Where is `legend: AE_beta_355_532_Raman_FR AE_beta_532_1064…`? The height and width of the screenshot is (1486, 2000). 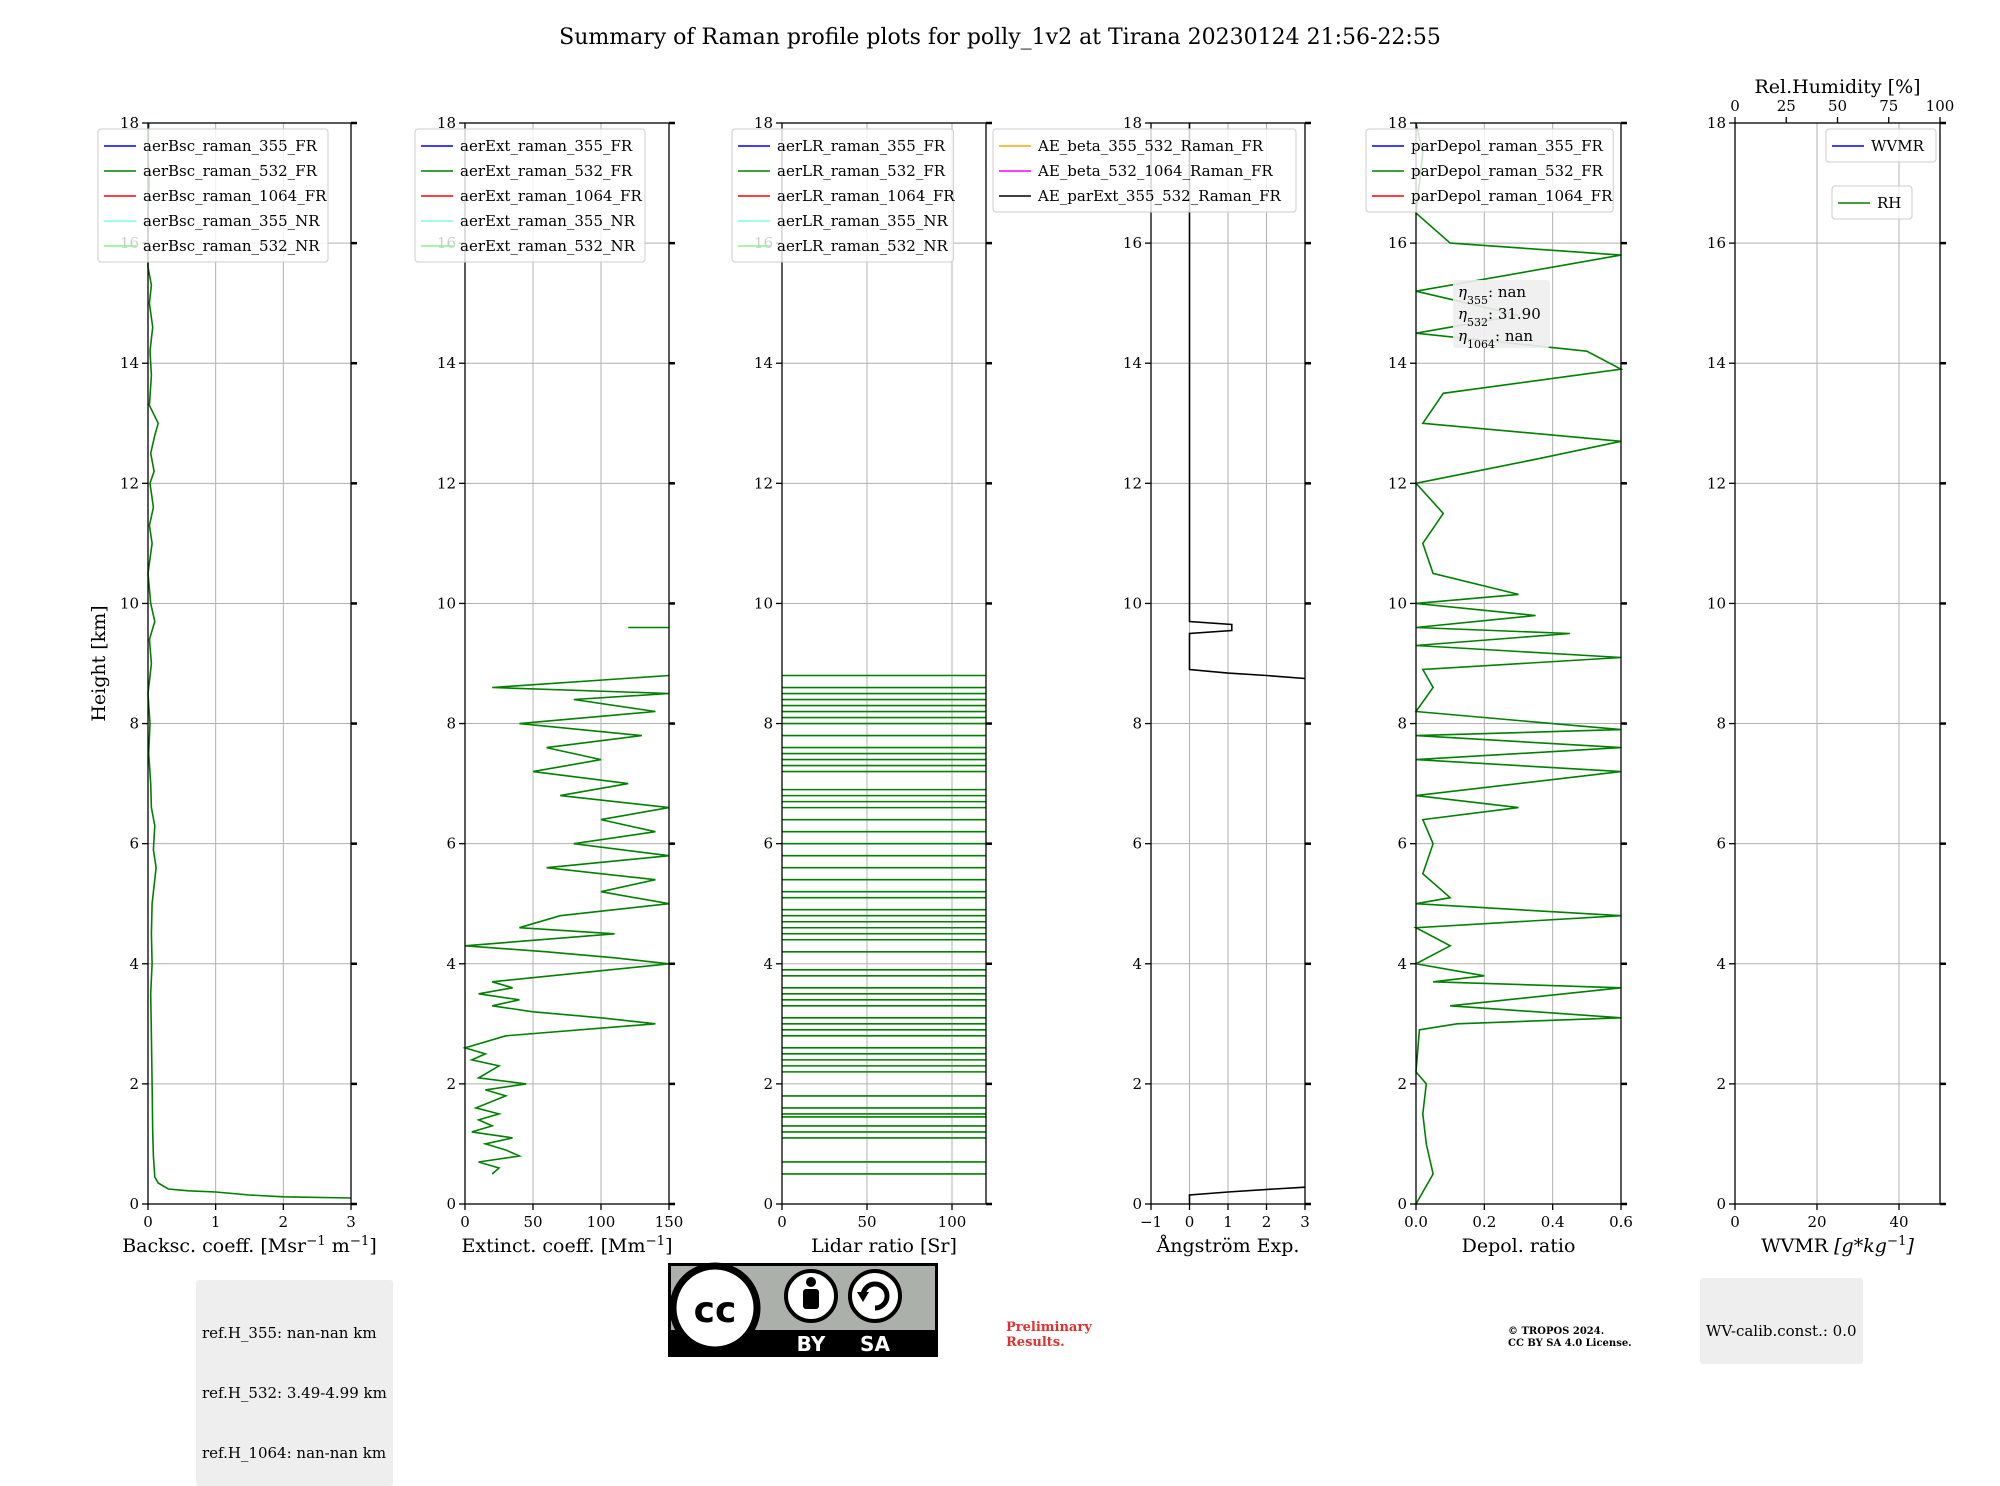
legend: AE_beta_355_532_Raman_FR AE_beta_532_1064… is located at coordinates (1144, 170).